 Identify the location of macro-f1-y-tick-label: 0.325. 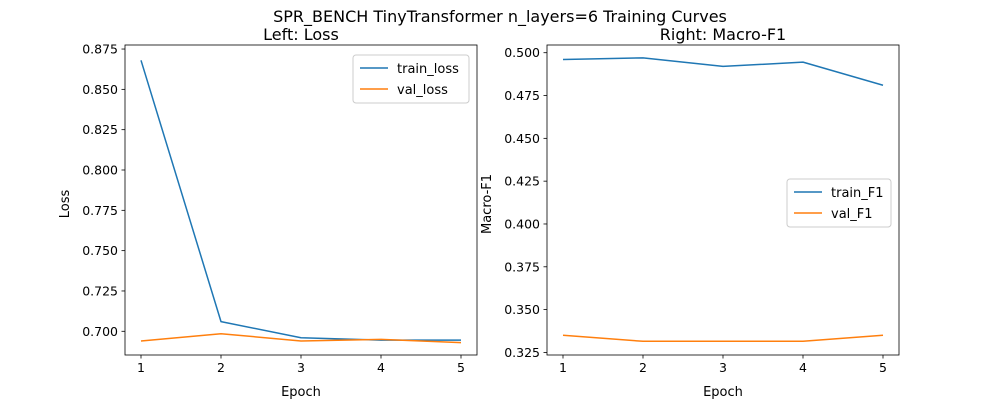
(522, 352).